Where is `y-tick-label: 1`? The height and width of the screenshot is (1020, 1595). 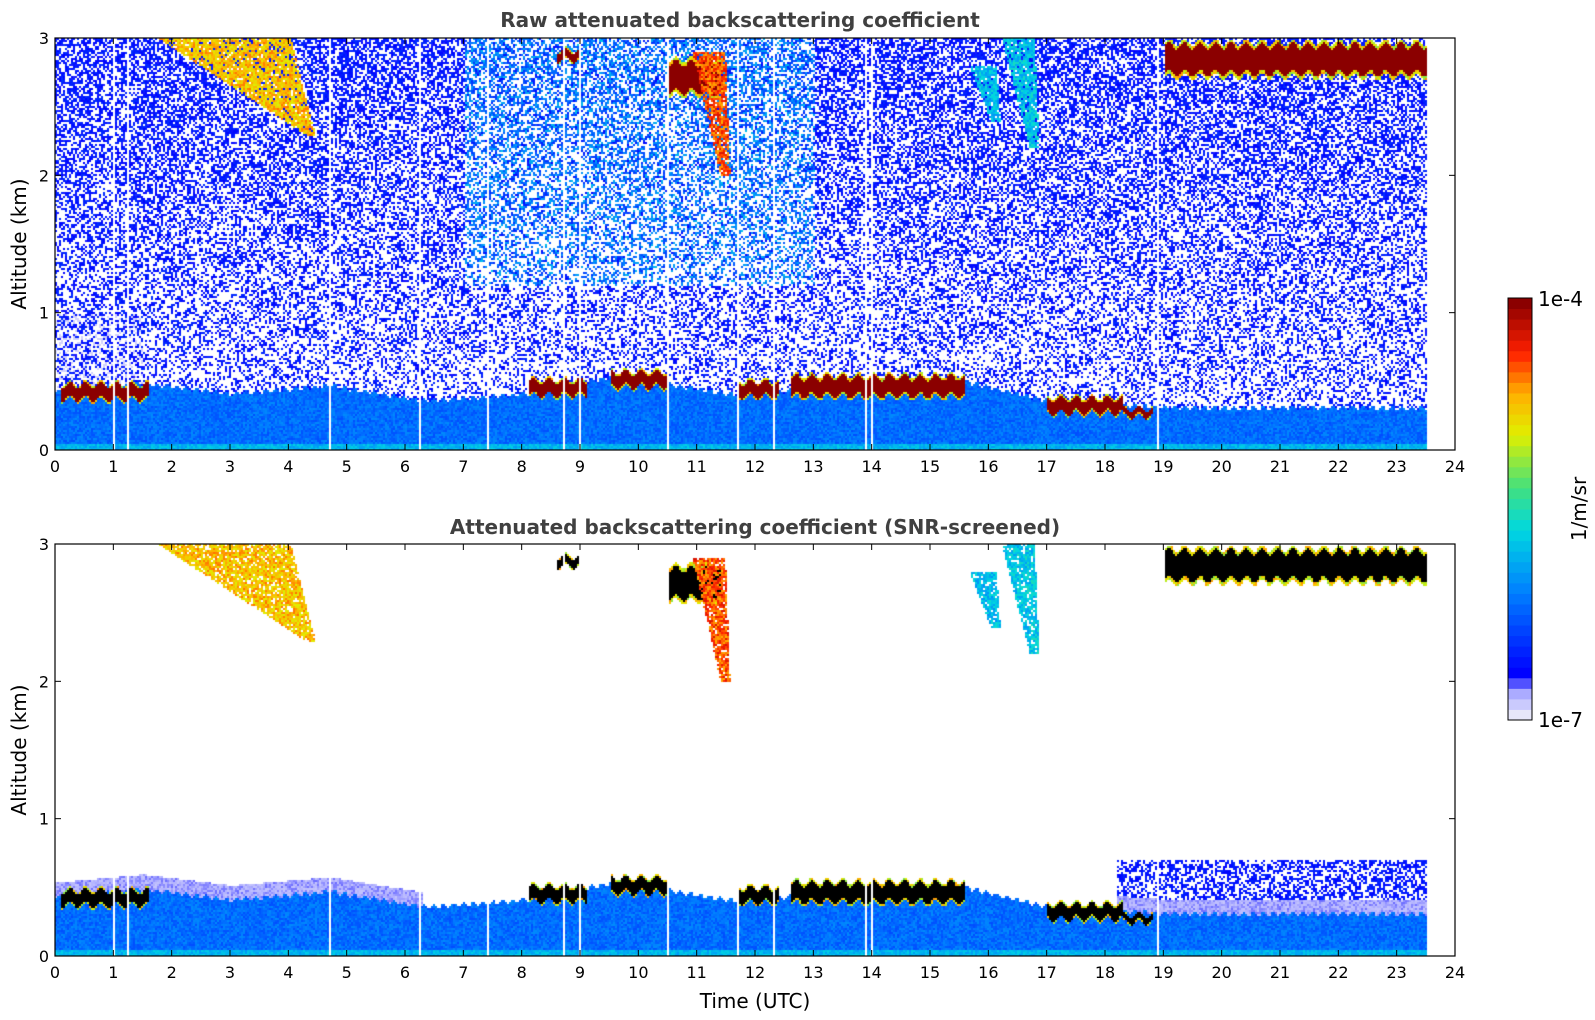
y-tick-label: 1 is located at coordinates (44, 313).